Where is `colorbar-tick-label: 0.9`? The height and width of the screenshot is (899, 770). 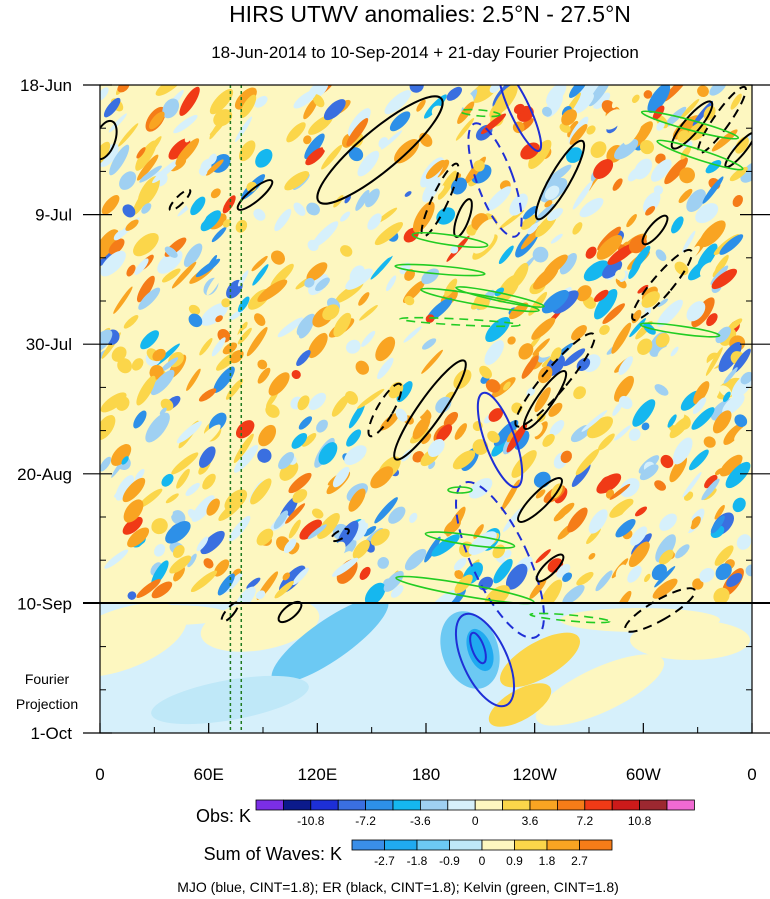
colorbar-tick-label: 0.9 is located at coordinates (514, 861).